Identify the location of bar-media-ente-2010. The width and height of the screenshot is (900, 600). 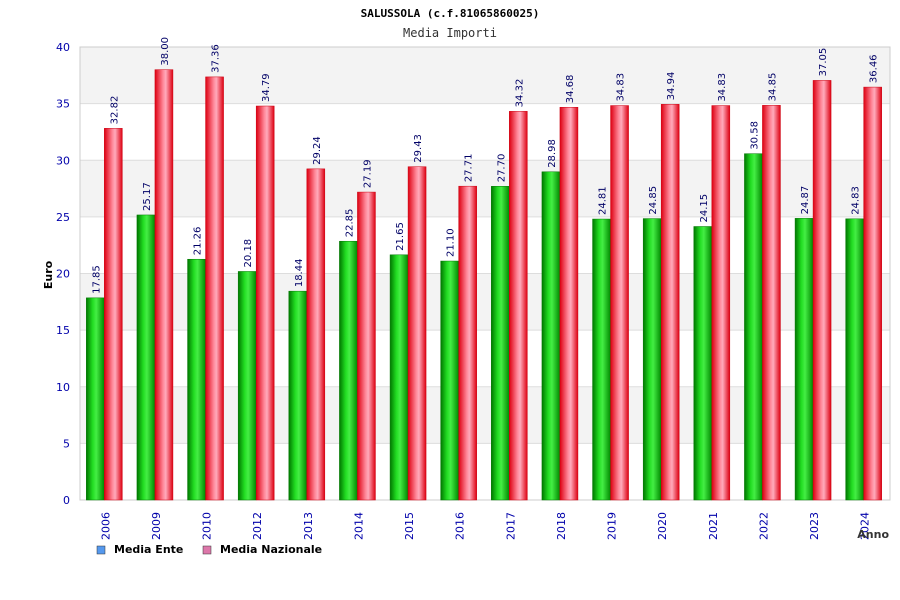
(196, 379).